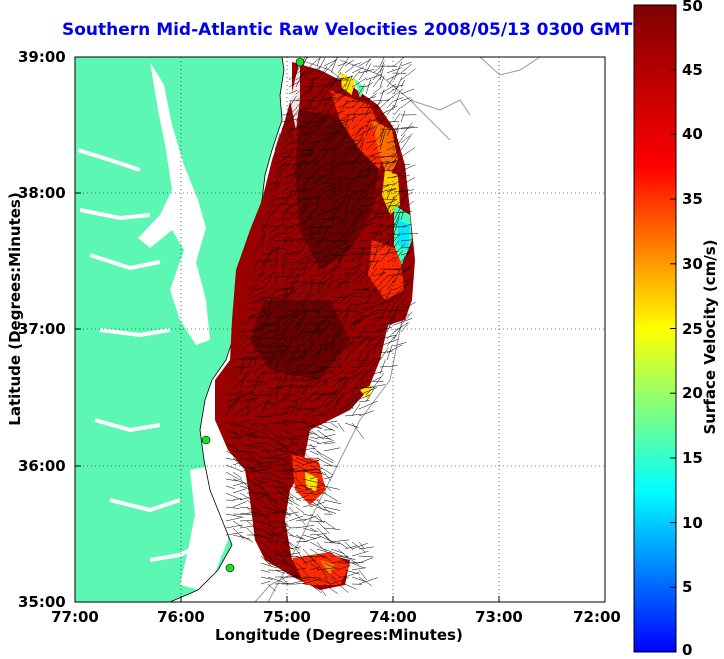 This screenshot has height=659, width=724. What do you see at coordinates (42, 193) in the screenshot?
I see `y-tick-label: 38:00` at bounding box center [42, 193].